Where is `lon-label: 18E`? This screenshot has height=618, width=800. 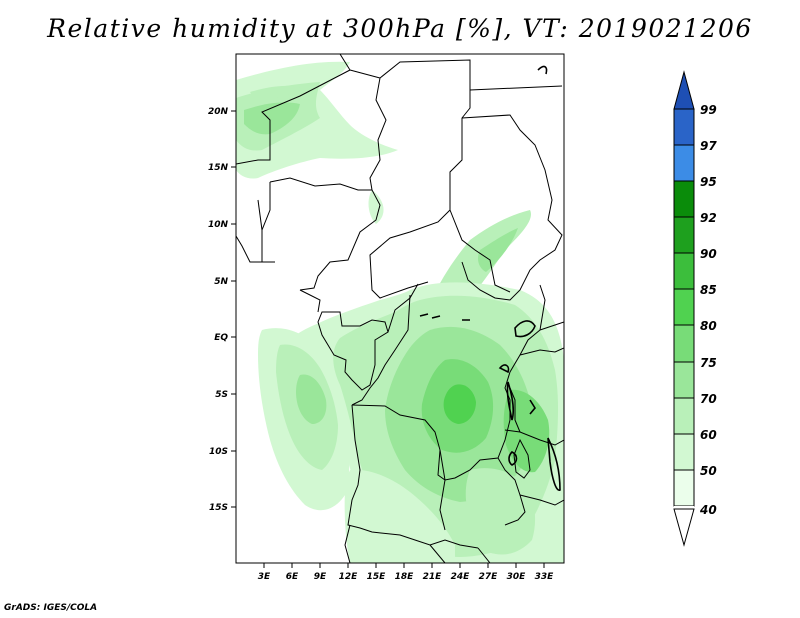 lon-label: 18E is located at coordinates (405, 577).